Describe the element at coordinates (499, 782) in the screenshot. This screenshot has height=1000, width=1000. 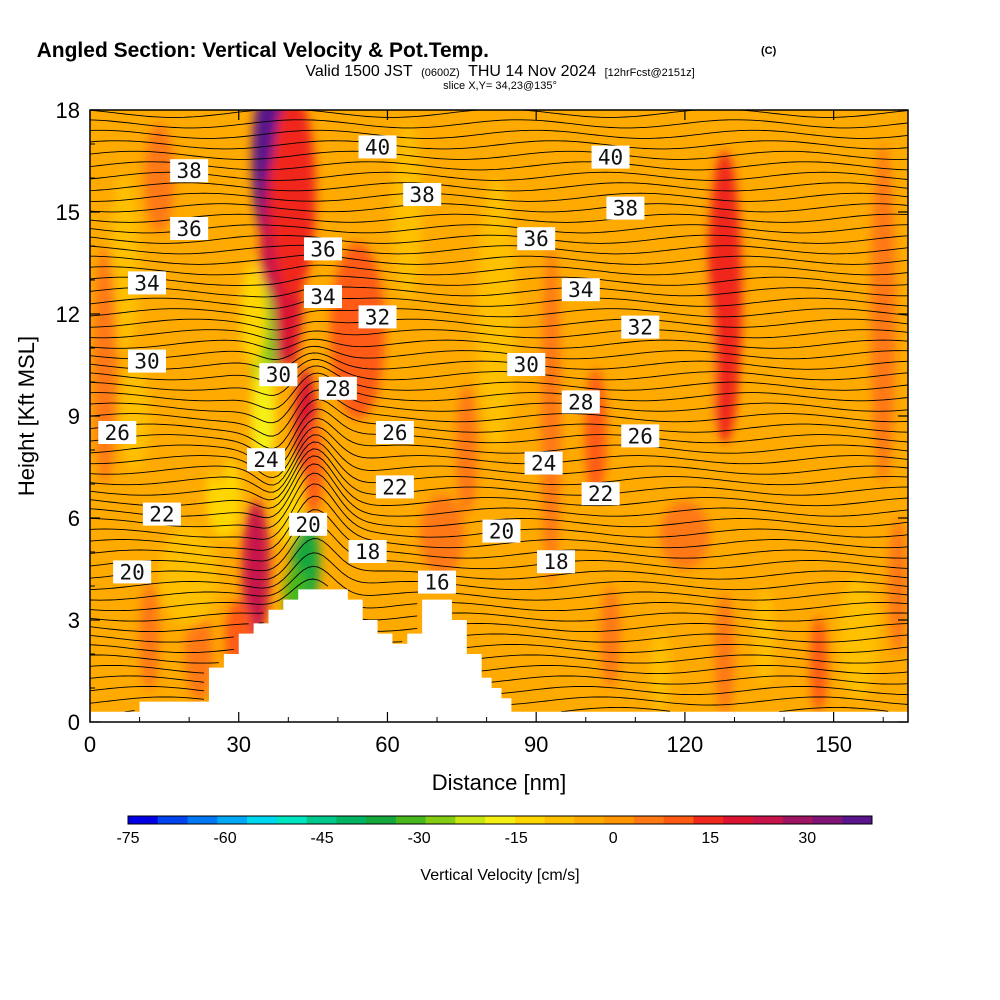
I see `x-axis-title: Distance [nm]` at that location.